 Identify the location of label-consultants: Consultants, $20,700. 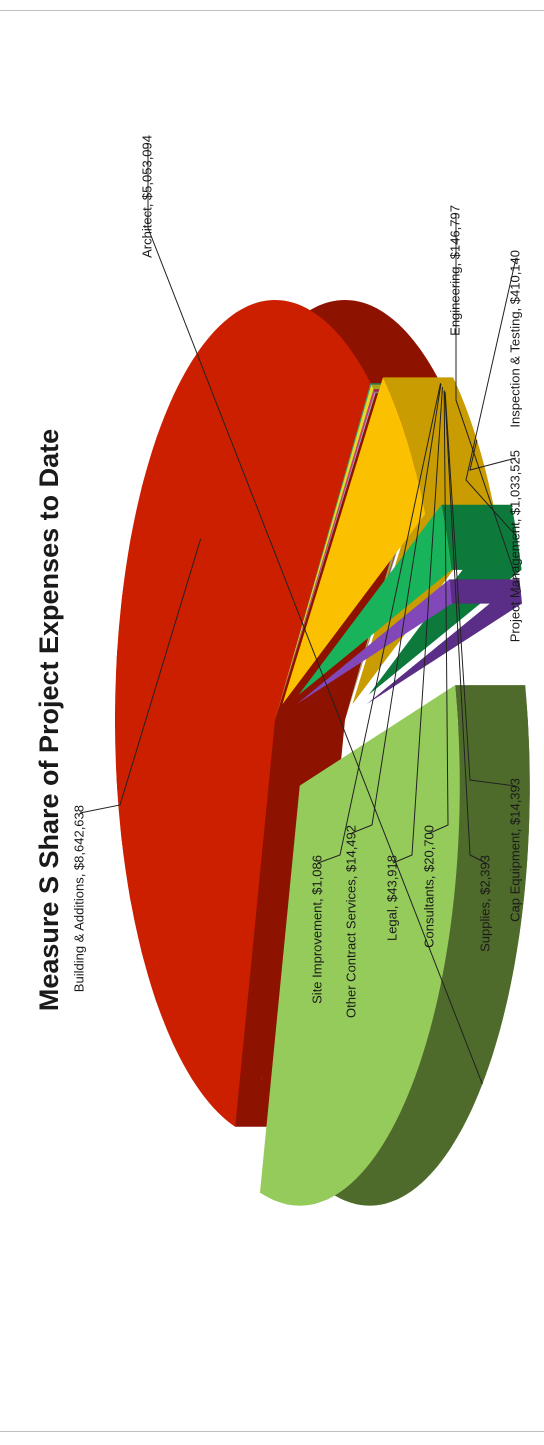
(428, 886).